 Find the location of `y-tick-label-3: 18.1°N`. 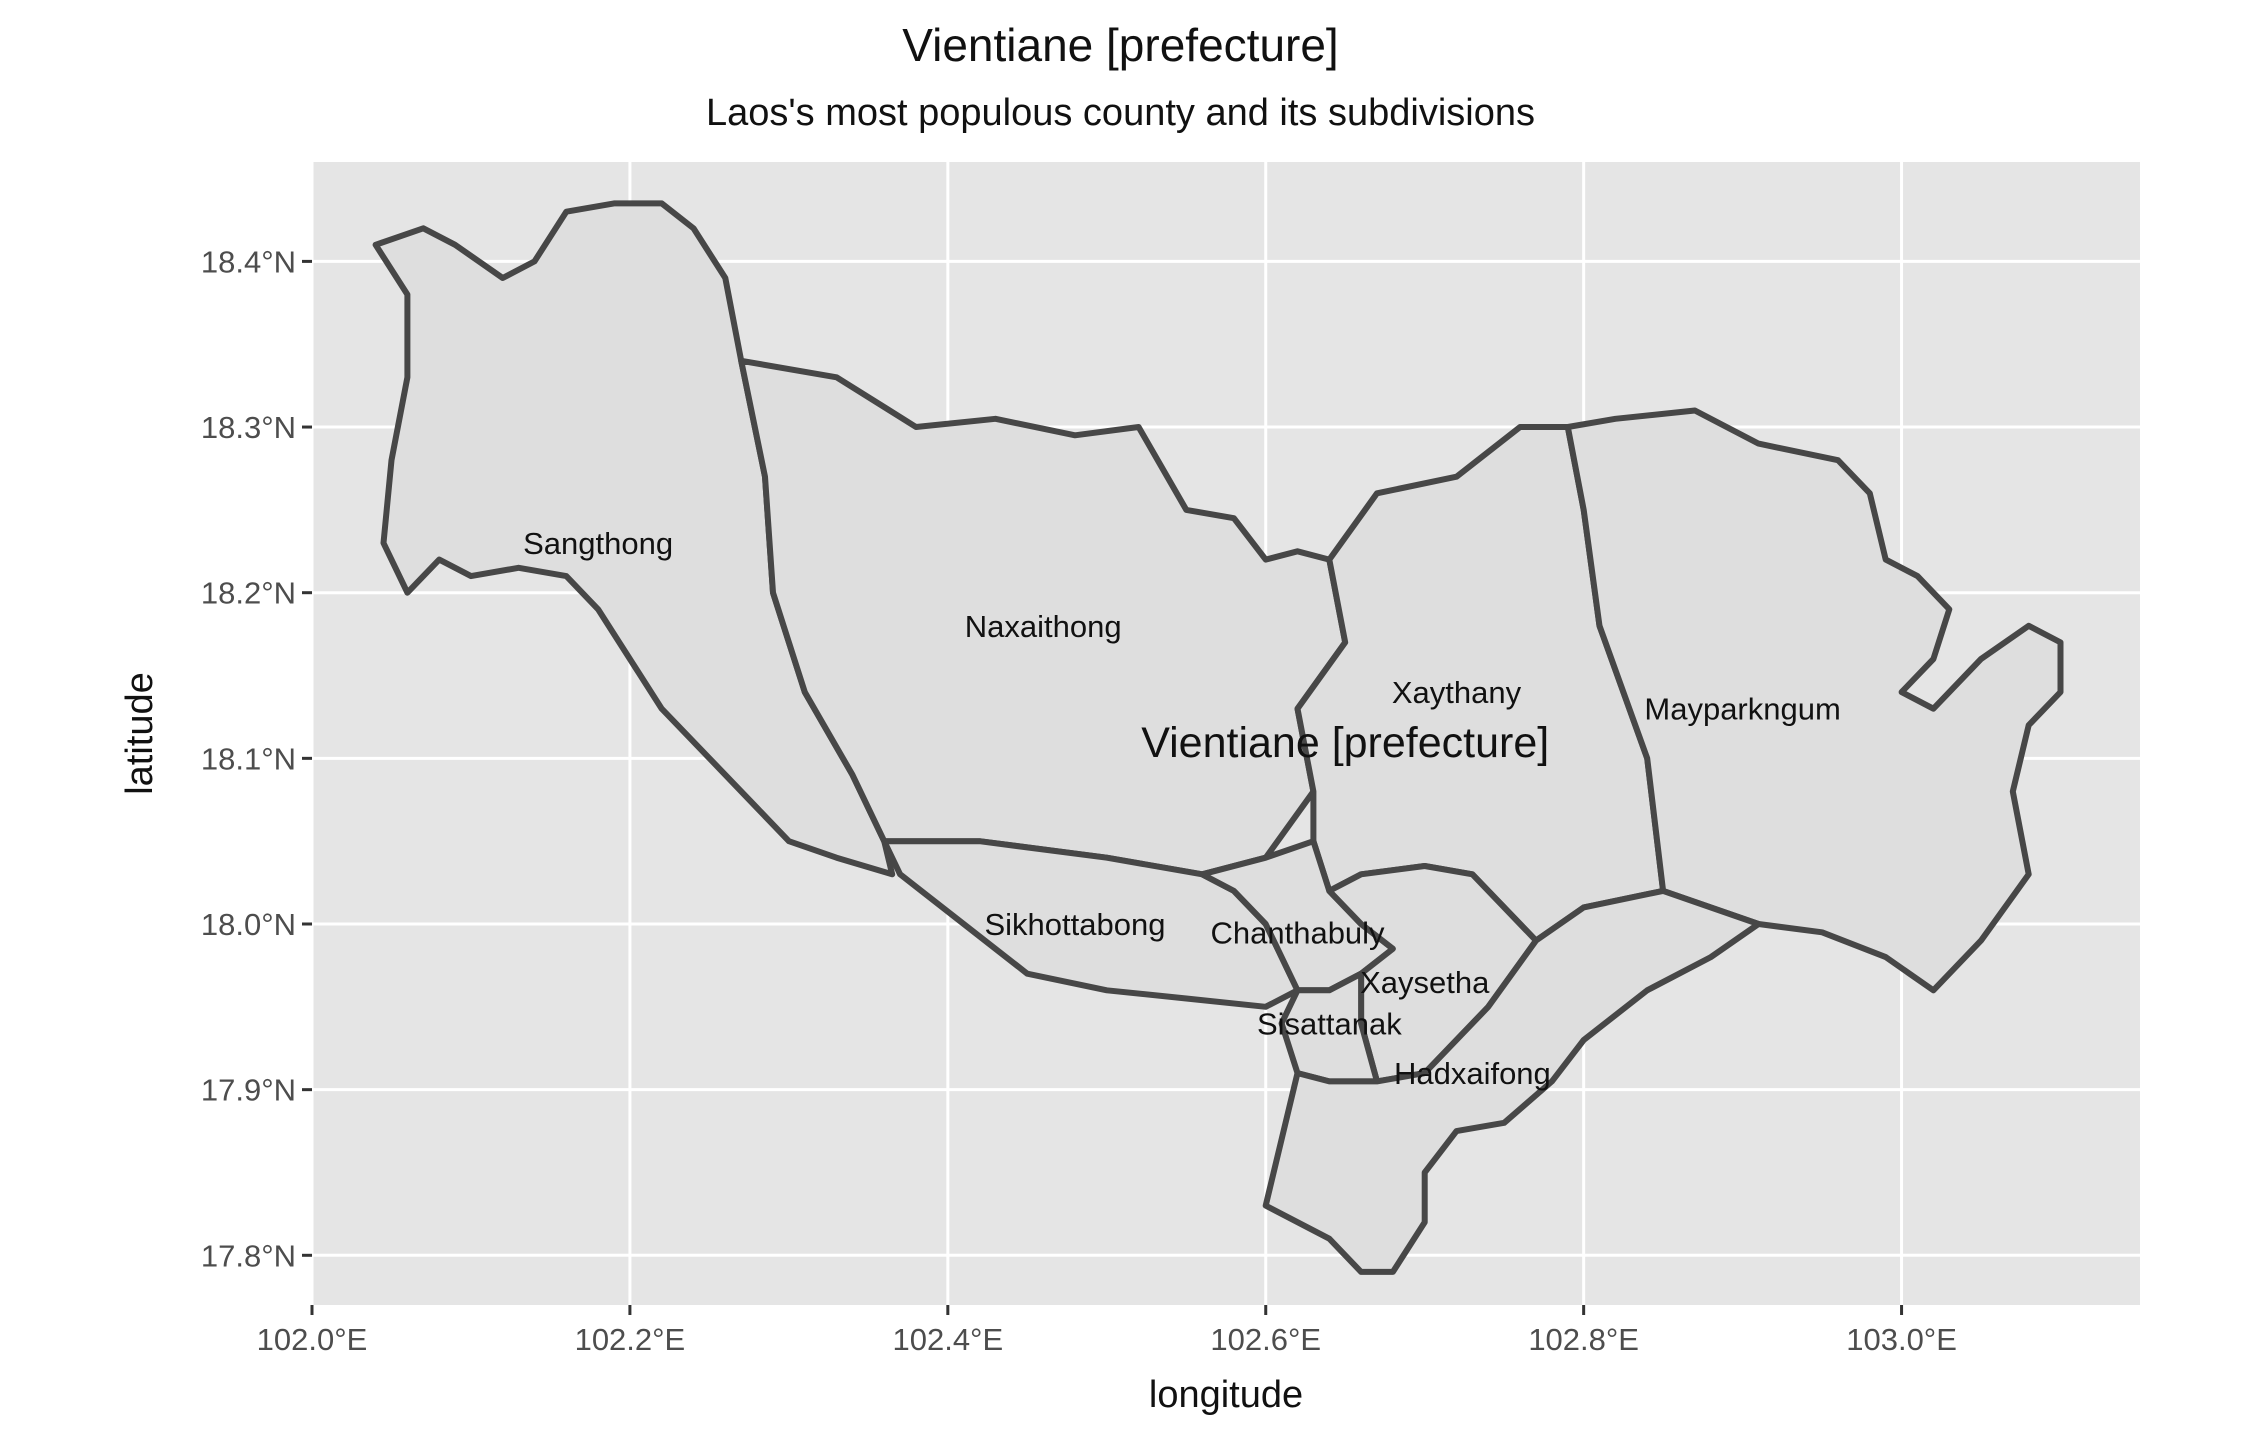

y-tick-label-3: 18.1°N is located at coordinates (248, 758).